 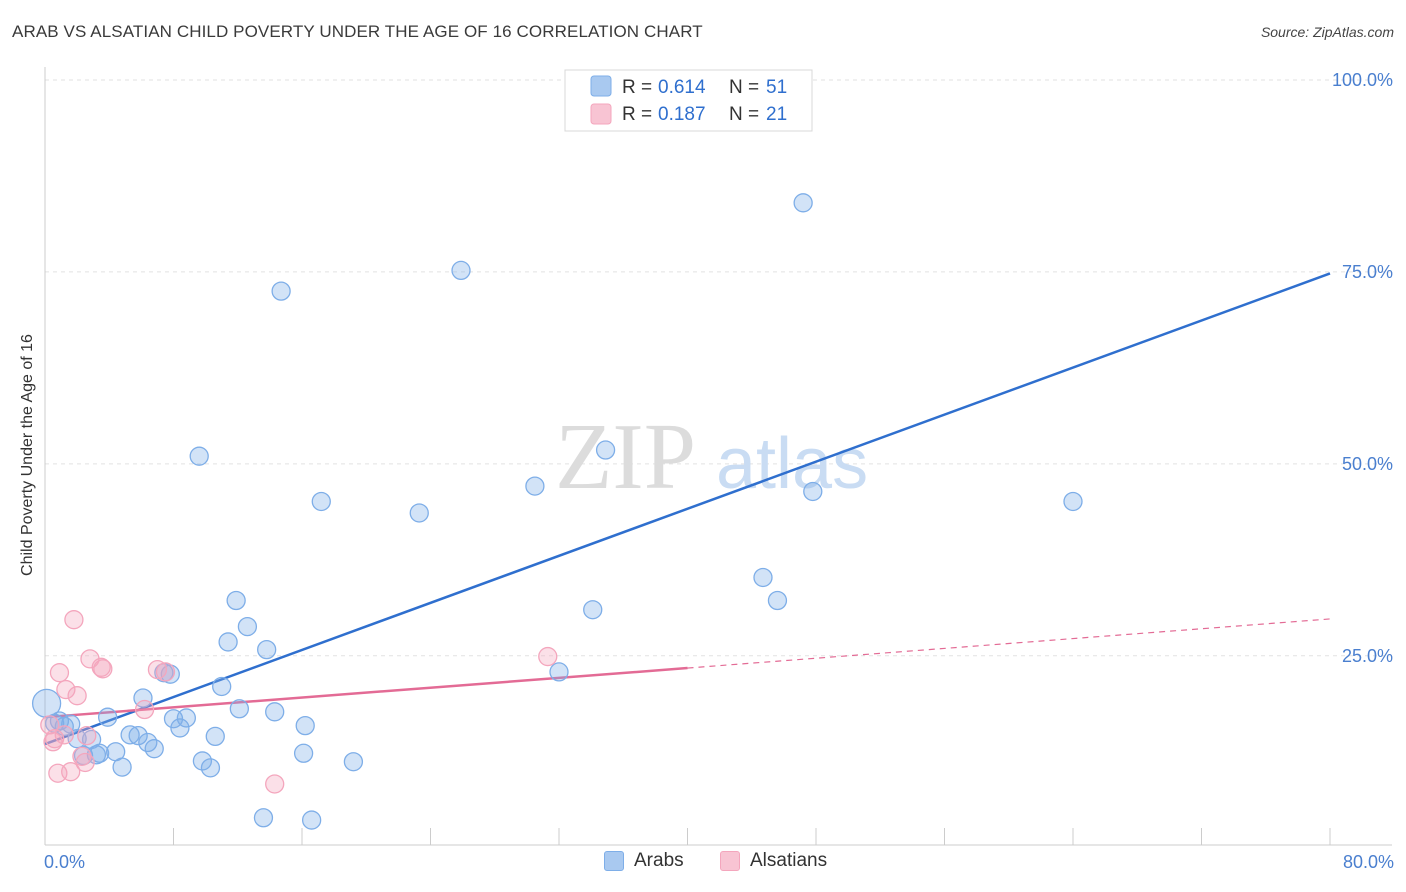 I want to click on bottom-legend-label-arabs: Arabs, so click(x=659, y=860).